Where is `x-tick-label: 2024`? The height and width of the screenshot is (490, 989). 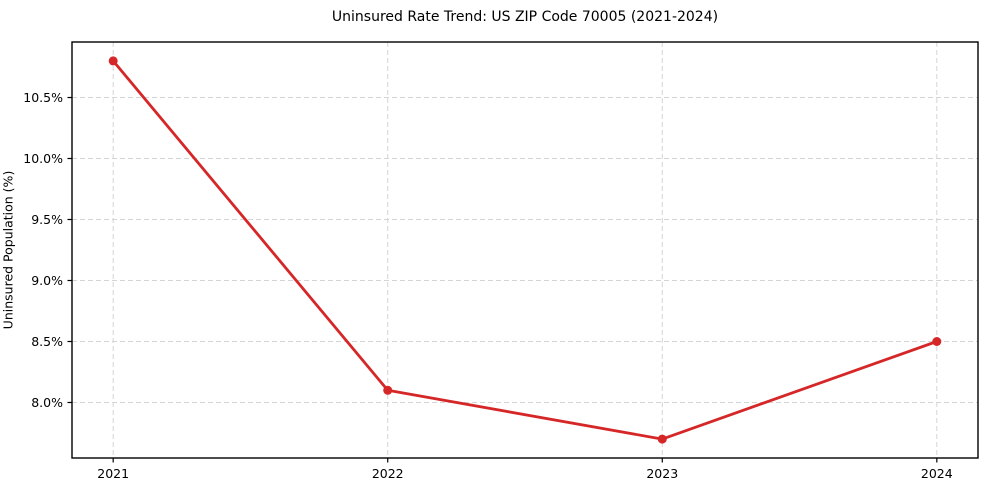
x-tick-label: 2024 is located at coordinates (937, 473).